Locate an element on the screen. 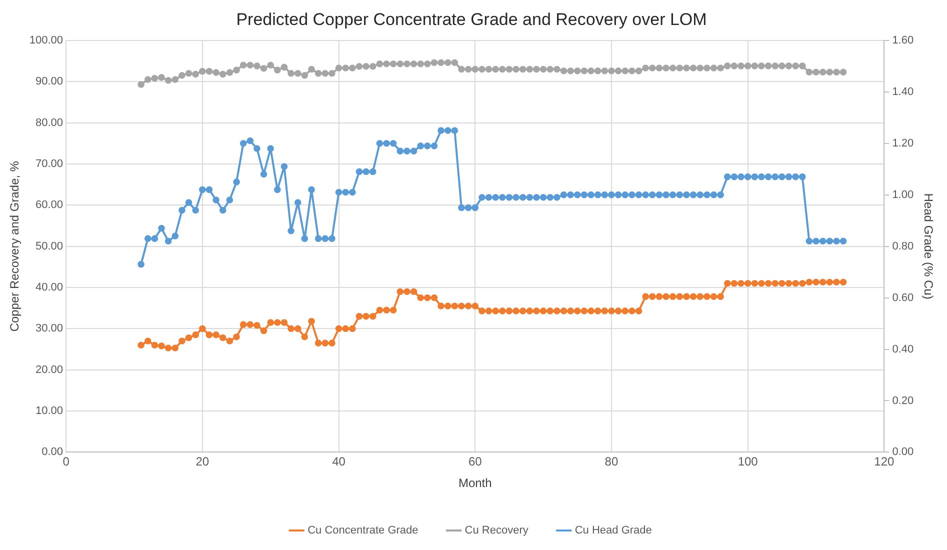 This screenshot has height=550, width=947. legend-label: Cu Recovery is located at coordinates (496, 530).